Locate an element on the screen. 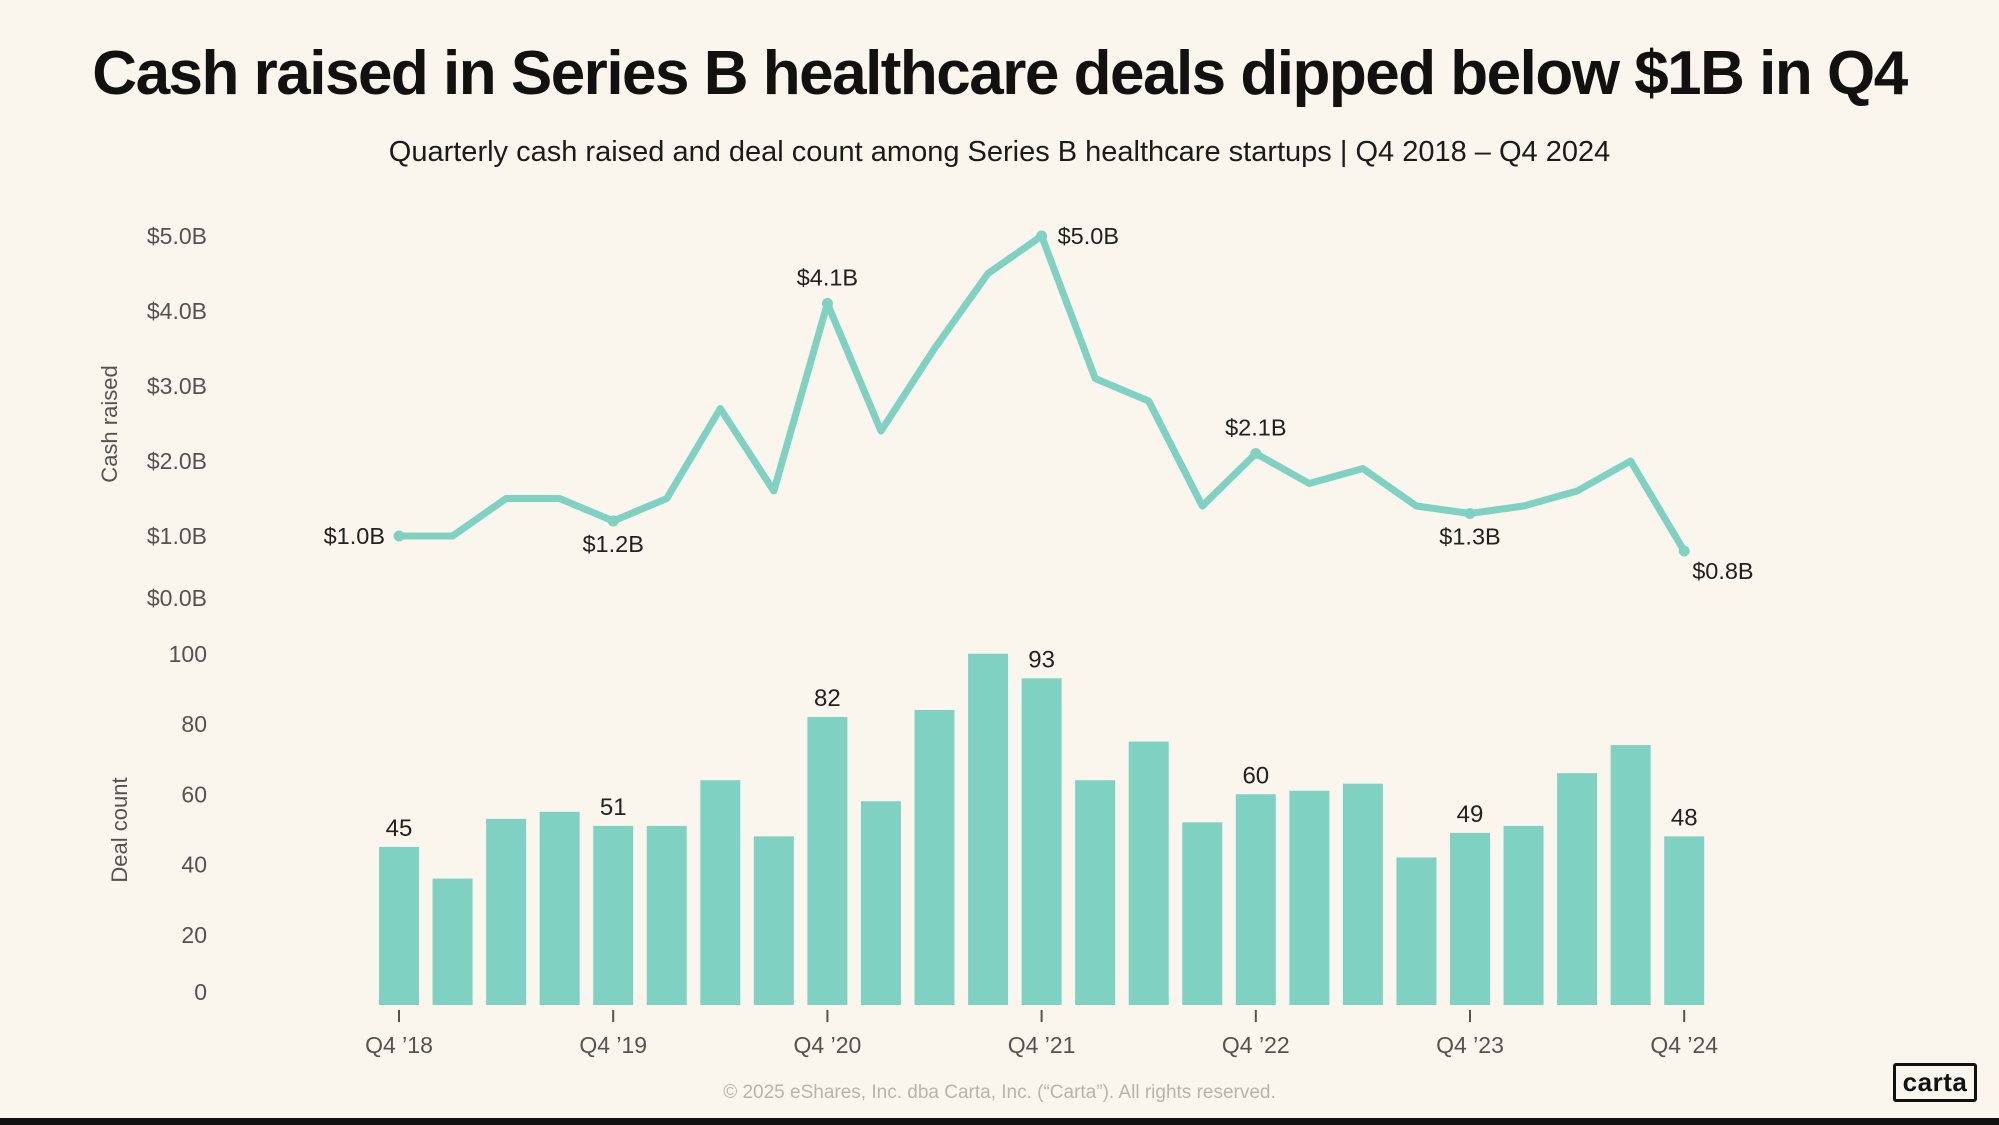  cash-axis-tick-4b: $4.0B is located at coordinates (177, 311).